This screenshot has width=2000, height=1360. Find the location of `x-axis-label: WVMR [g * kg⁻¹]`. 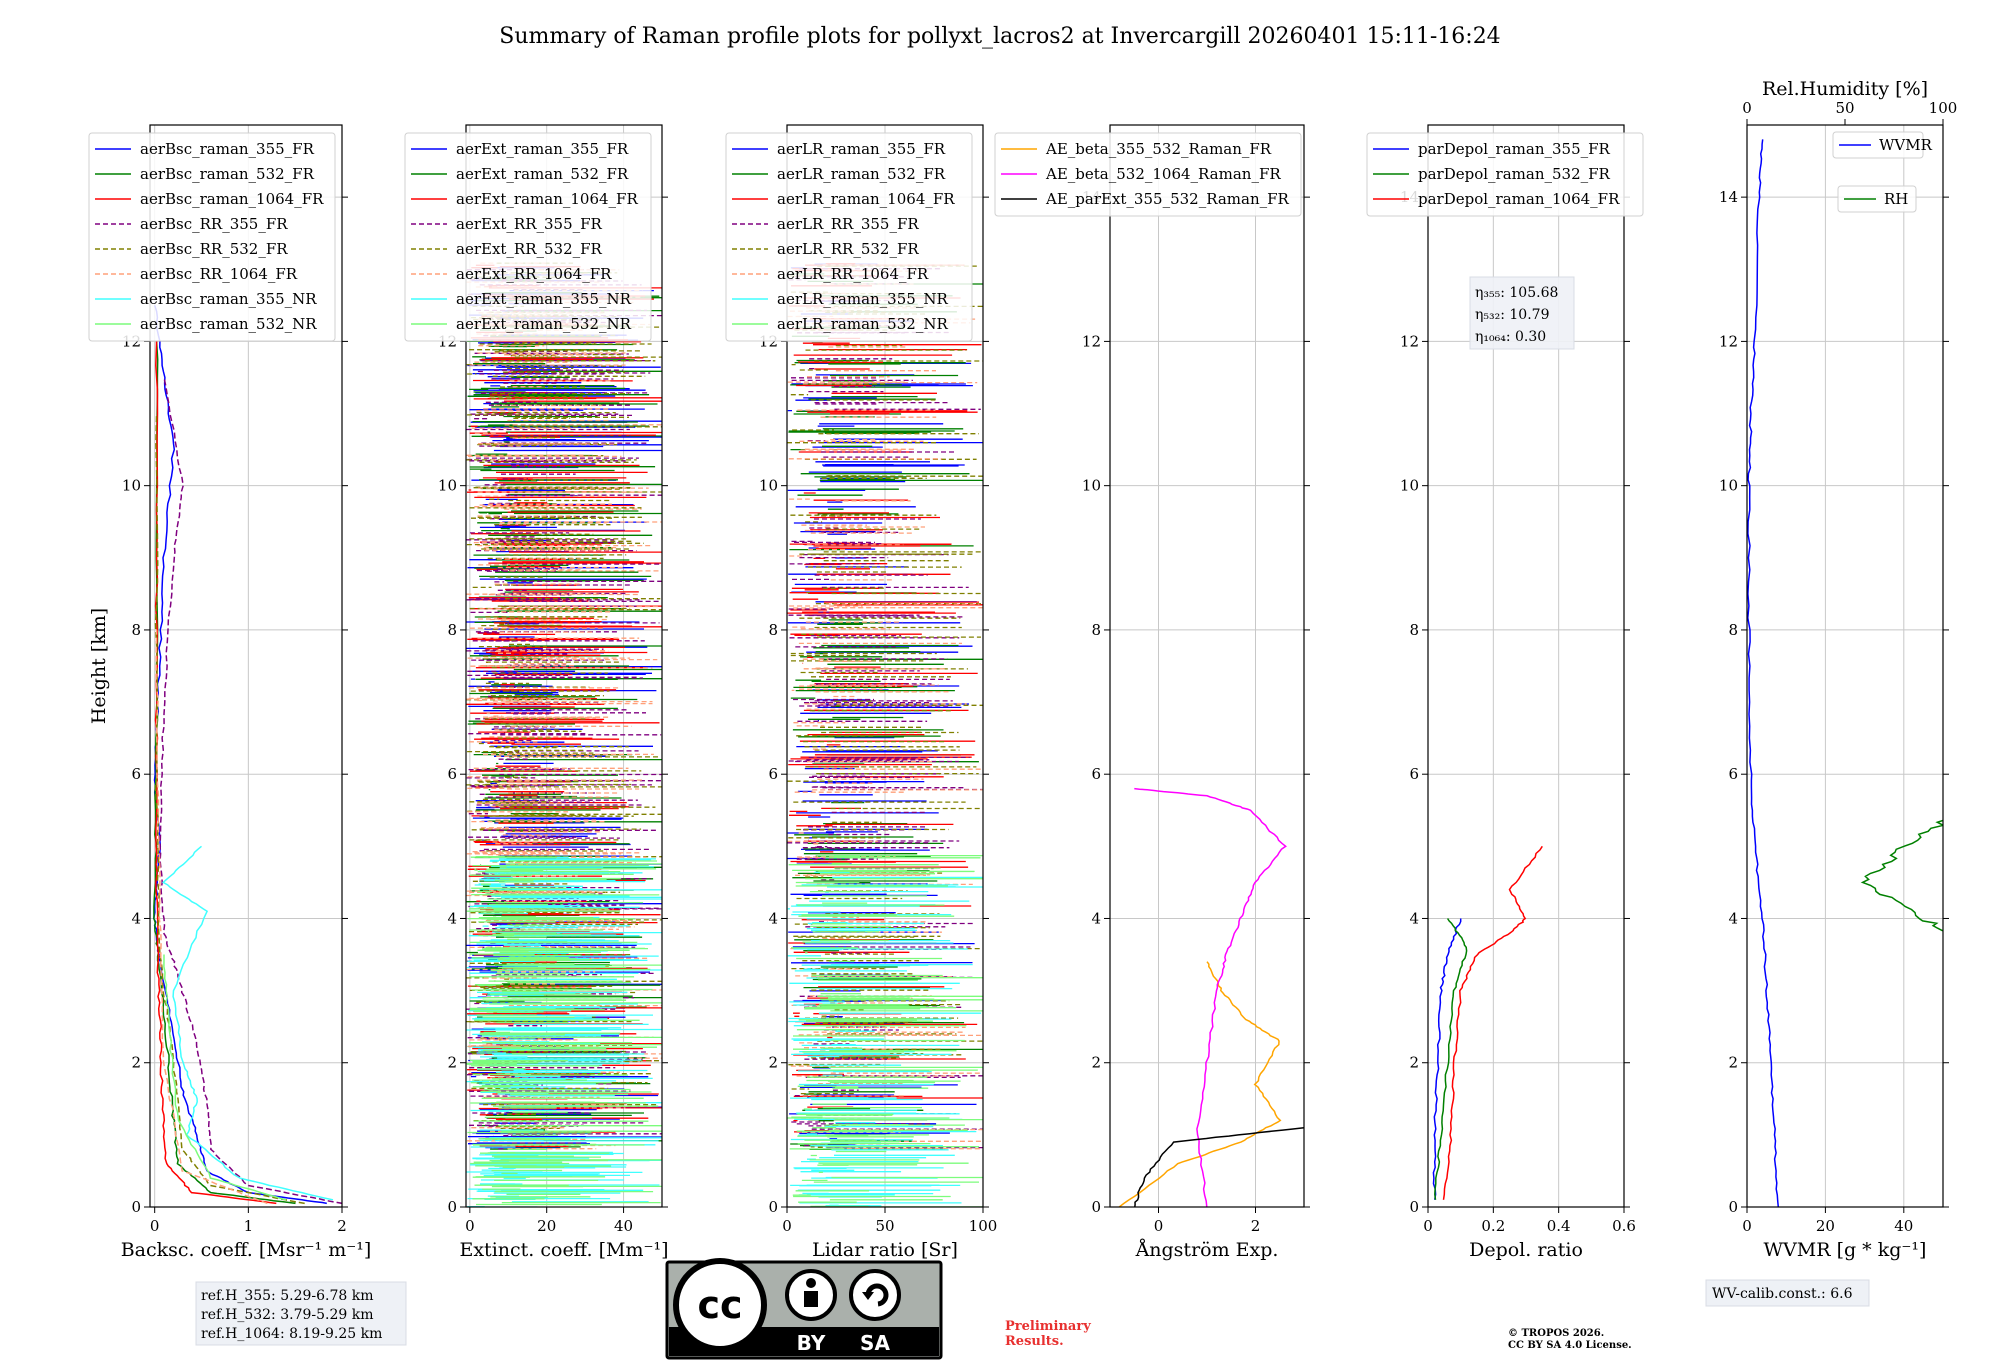

x-axis-label: WVMR [g * kg⁻¹] is located at coordinates (1845, 1250).